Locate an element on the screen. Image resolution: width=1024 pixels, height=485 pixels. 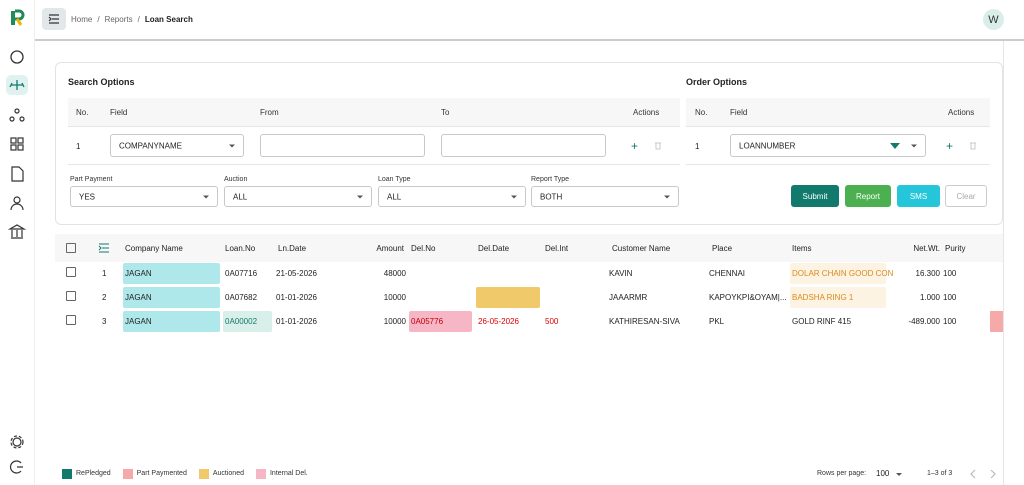
filter-select: BOTH is located at coordinates (605, 196).